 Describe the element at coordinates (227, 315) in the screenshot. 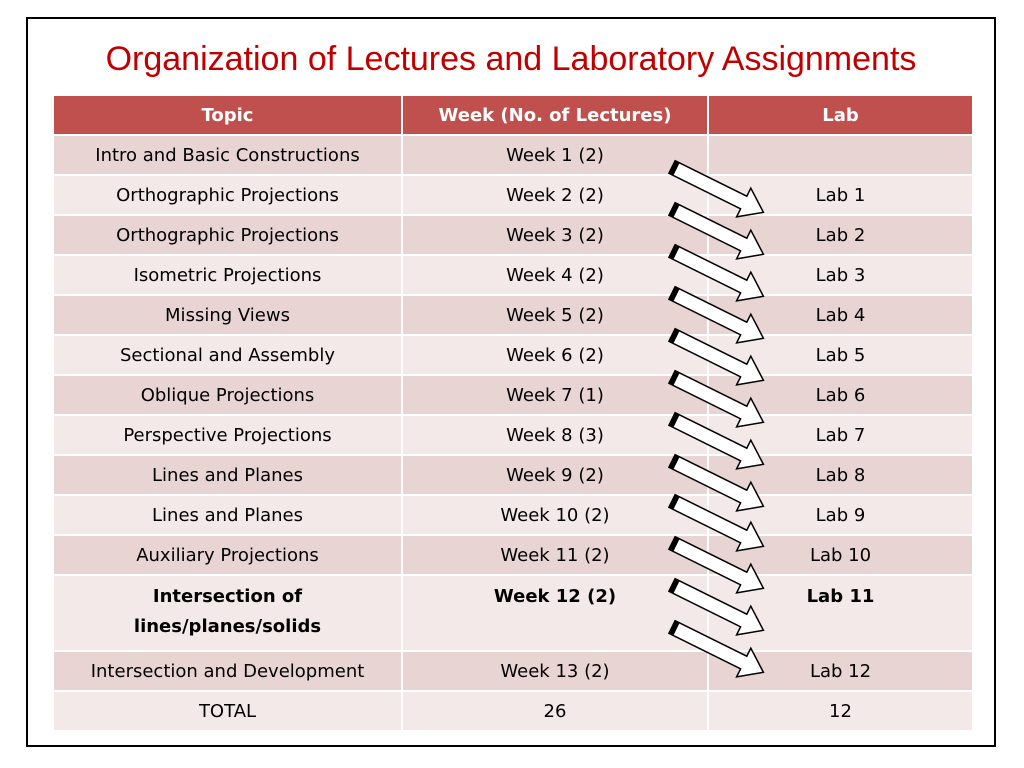

I see `topic-cell: Missing Views` at that location.